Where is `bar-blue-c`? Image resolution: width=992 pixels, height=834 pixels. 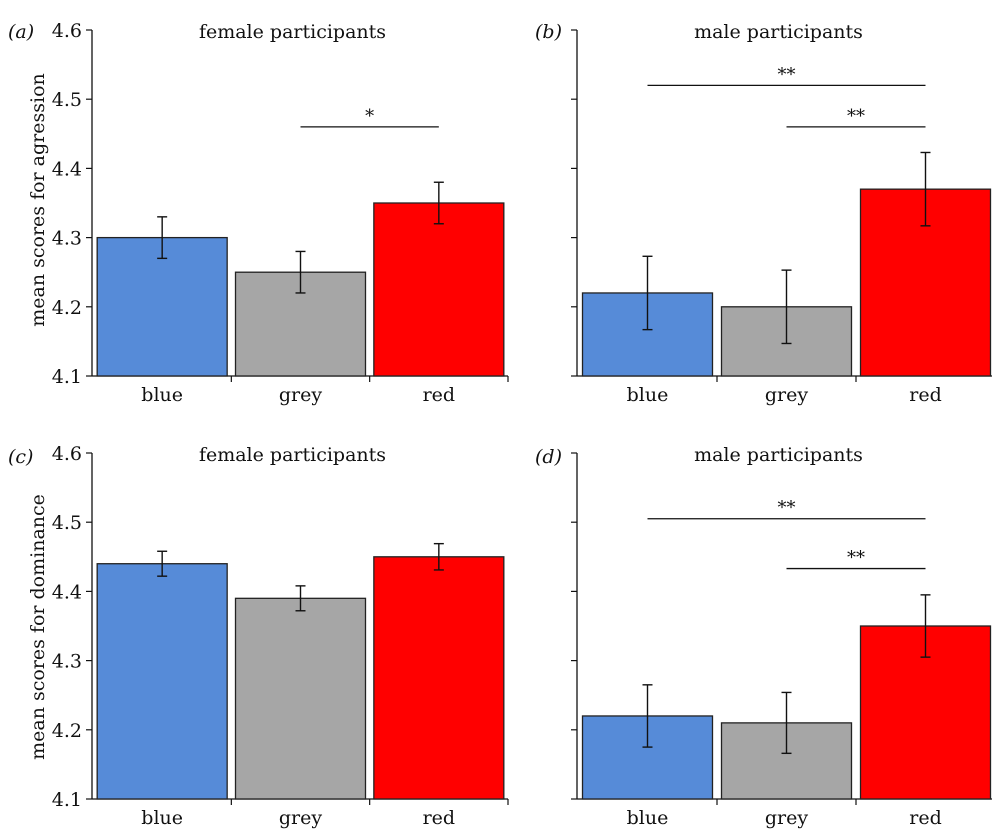 bar-blue-c is located at coordinates (162, 681).